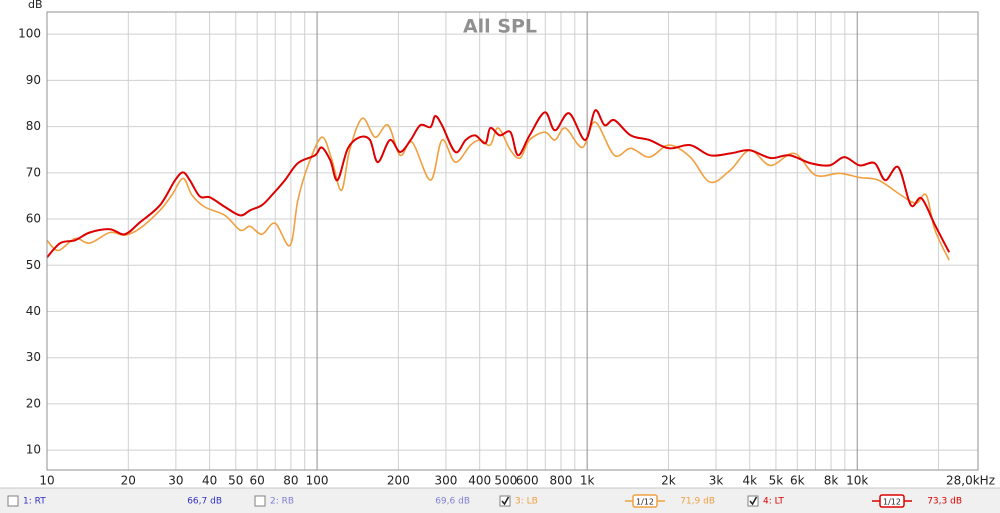 The height and width of the screenshot is (513, 1000). Describe the element at coordinates (204, 502) in the screenshot. I see `legend-level: 66,7 dB` at that location.